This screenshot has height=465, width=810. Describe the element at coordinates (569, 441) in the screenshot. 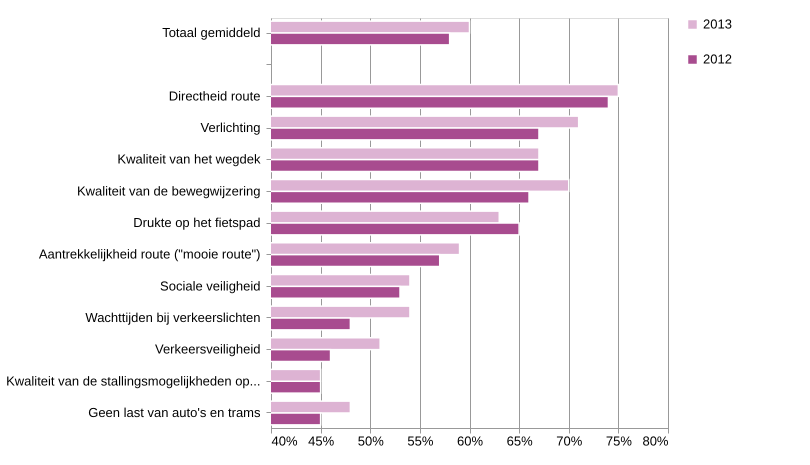

I see `x-tick-label: 70%` at that location.